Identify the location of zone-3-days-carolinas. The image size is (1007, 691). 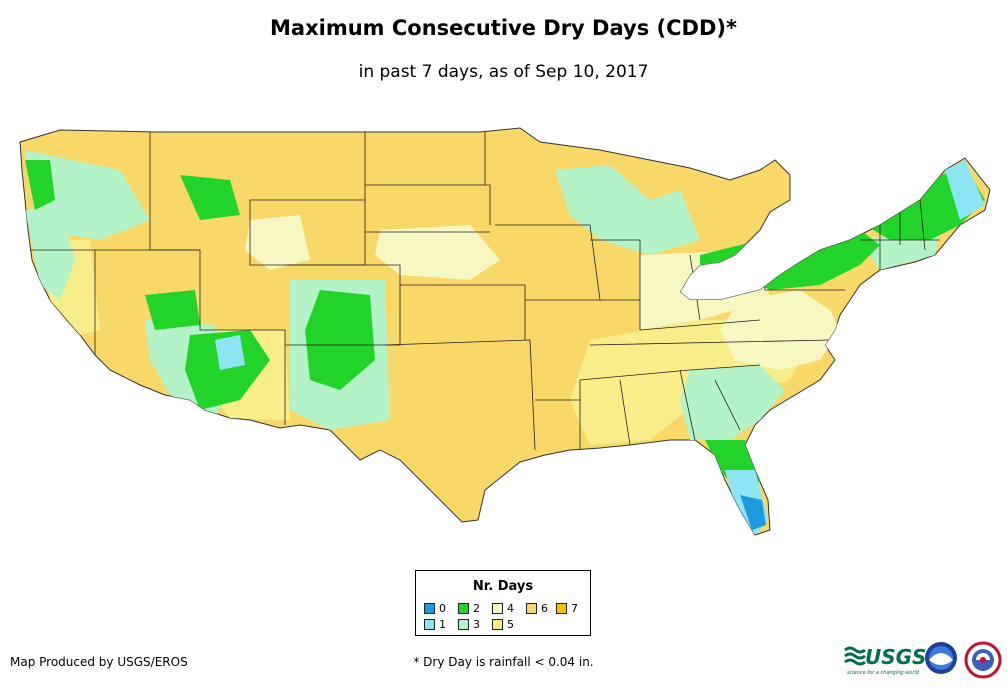
(732, 402).